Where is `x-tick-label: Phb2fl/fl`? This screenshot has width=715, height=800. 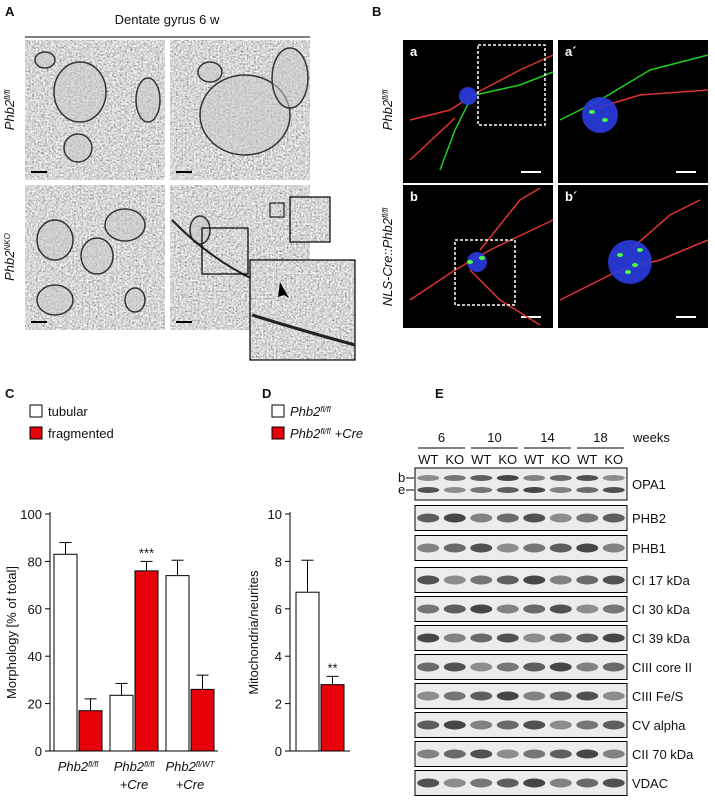
x-tick-label: Phb2fl/fl is located at coordinates (134, 766).